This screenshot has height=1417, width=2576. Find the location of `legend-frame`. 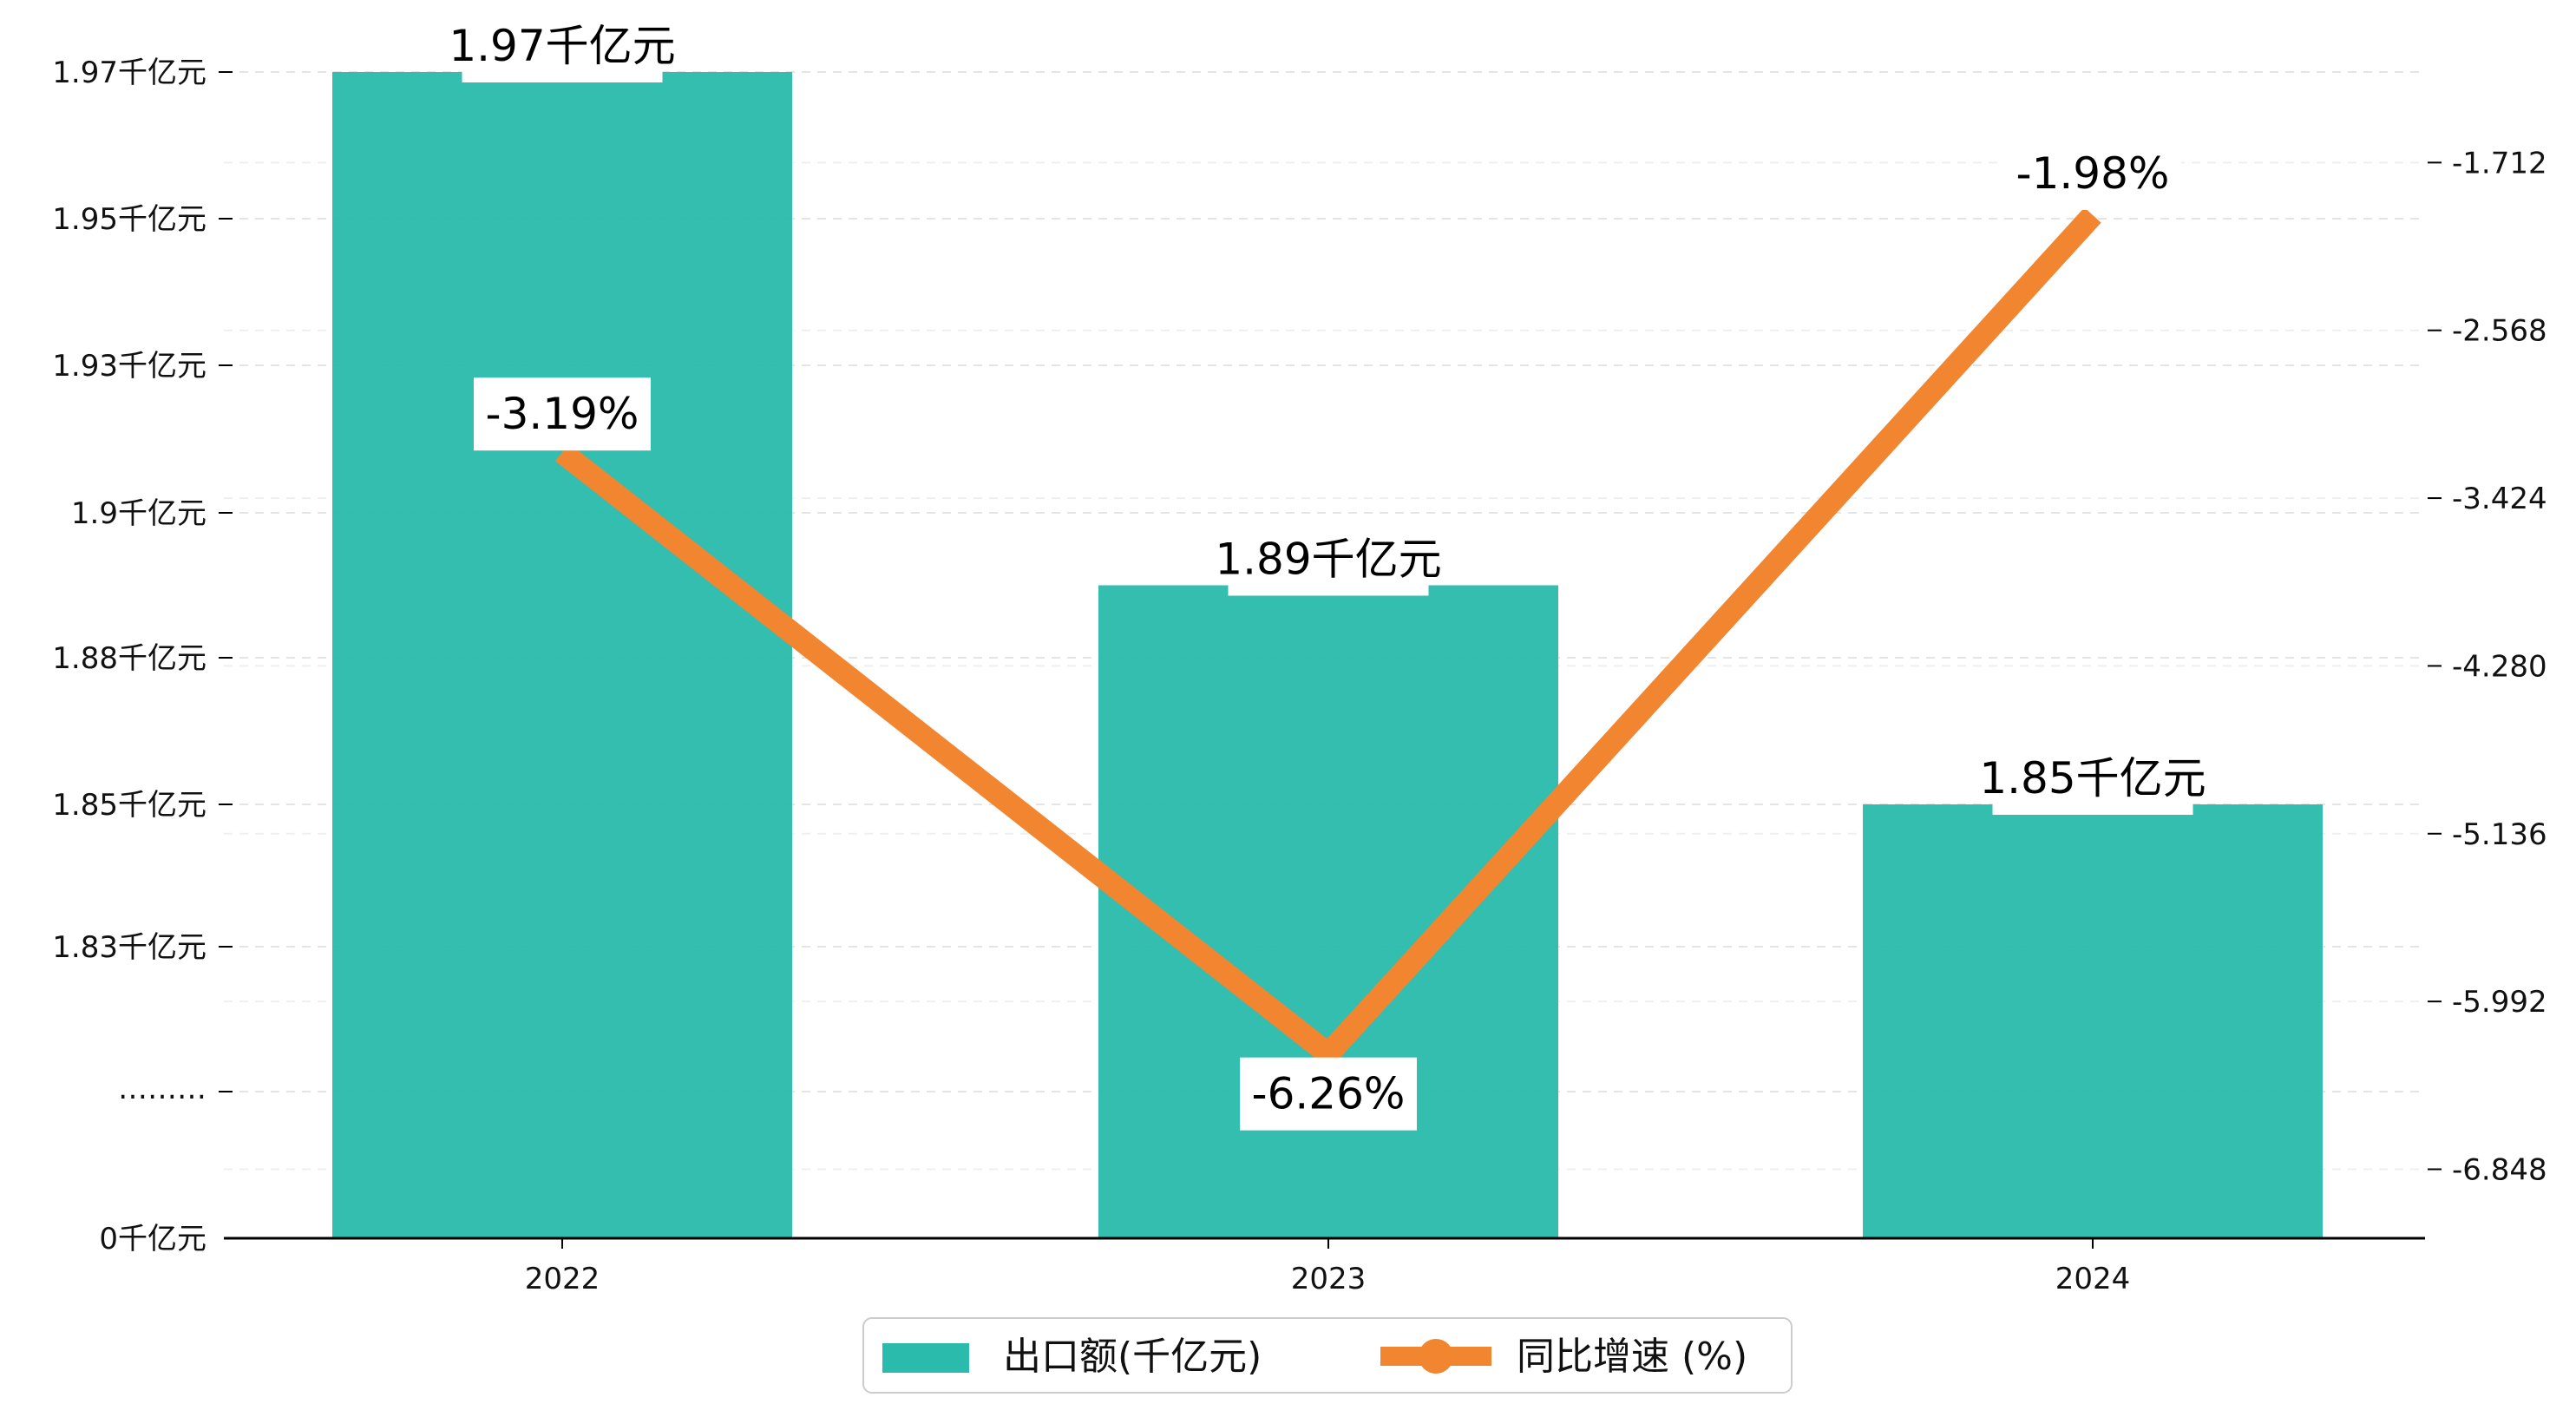

legend-frame is located at coordinates (1327, 1355).